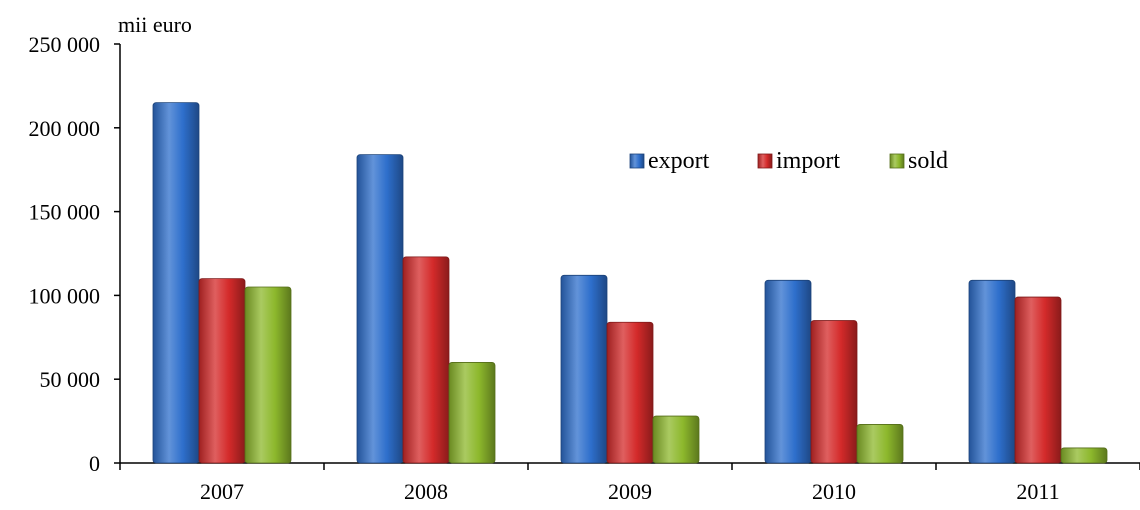  Describe the element at coordinates (834, 392) in the screenshot. I see `bar-import-2010` at that location.